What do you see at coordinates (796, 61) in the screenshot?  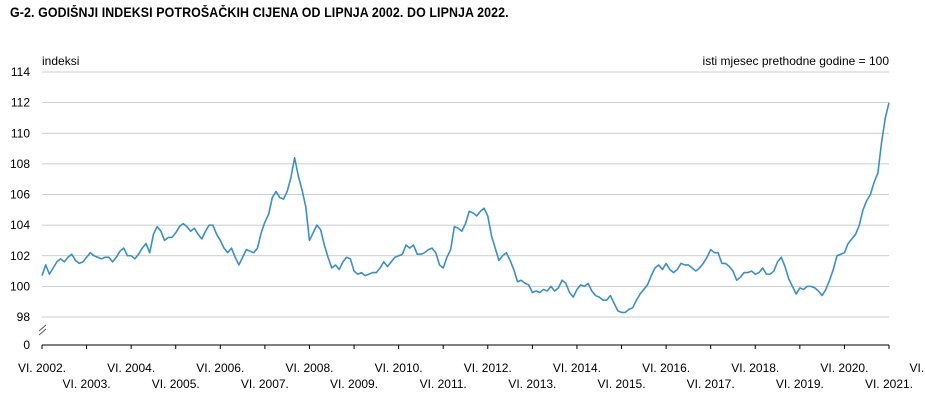 I see `base-annotation: isti mjesec prethodne godine = 100` at bounding box center [796, 61].